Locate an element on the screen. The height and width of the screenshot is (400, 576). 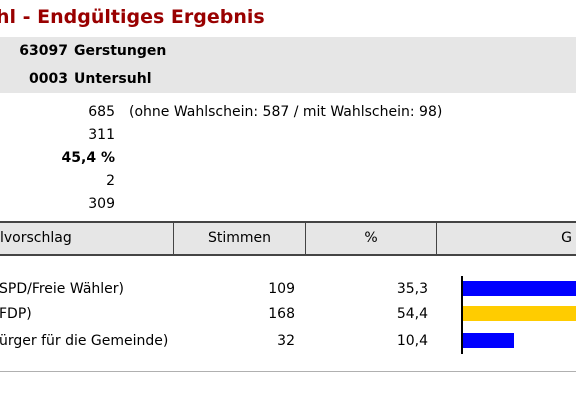
area-header: 63097 Gerstungen 0003 Untersuhl is located at coordinates (288, 65).